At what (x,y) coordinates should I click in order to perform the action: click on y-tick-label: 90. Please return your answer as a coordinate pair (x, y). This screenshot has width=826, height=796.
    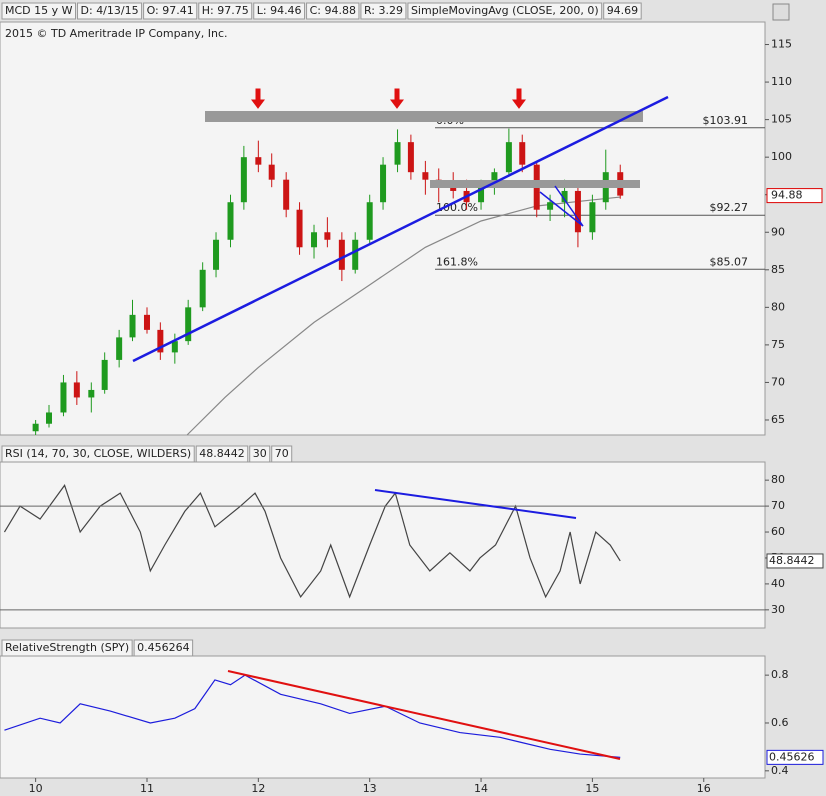
    Looking at the image, I should click on (778, 231).